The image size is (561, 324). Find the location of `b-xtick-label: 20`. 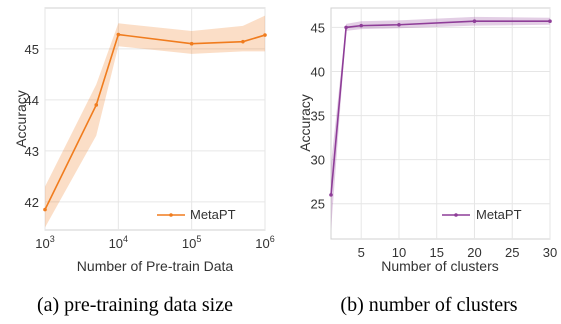

b-xtick-label: 20 is located at coordinates (474, 252).